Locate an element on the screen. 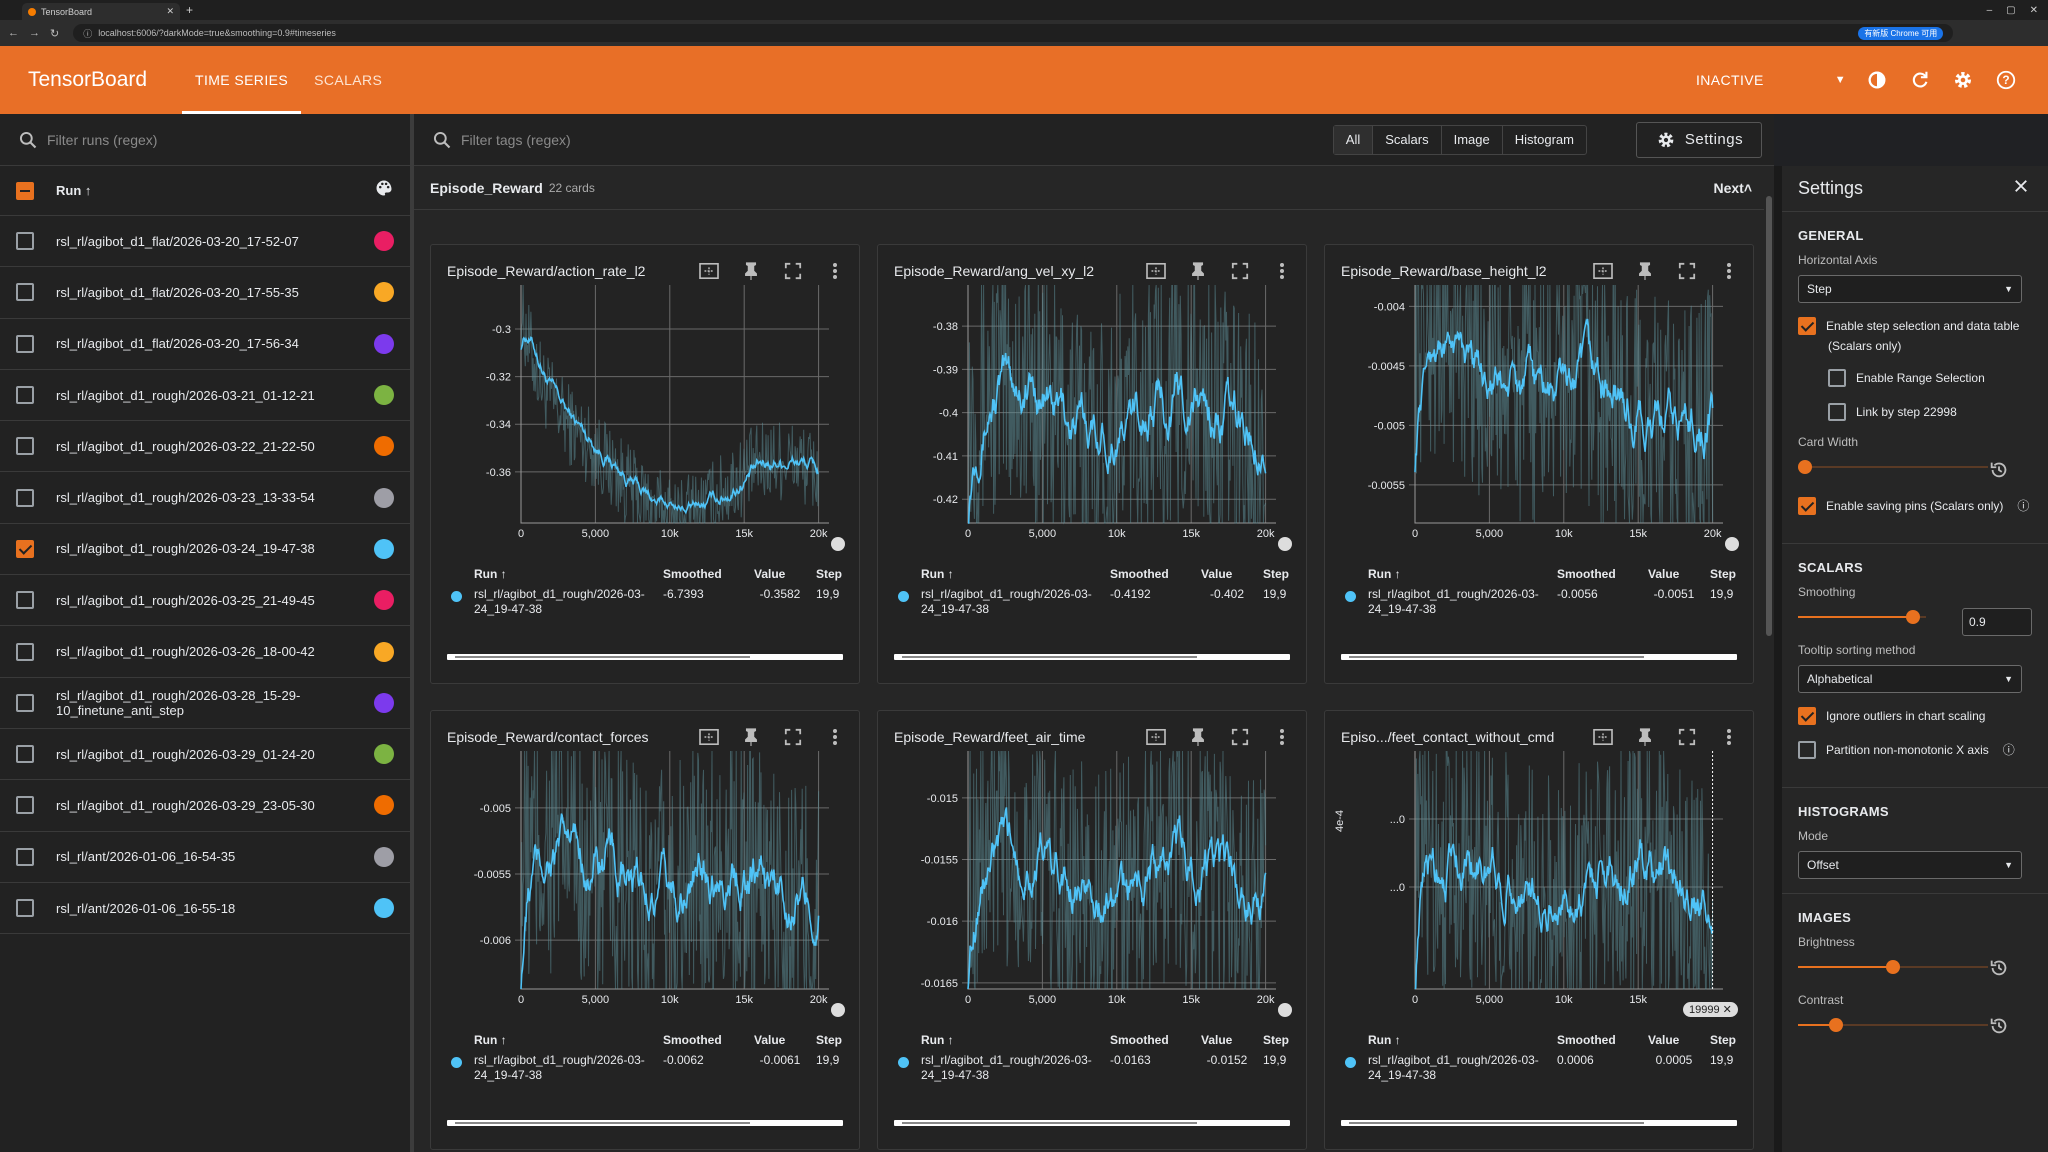 The width and height of the screenshot is (2048, 1152). tag-filter-input is located at coordinates (861, 139).